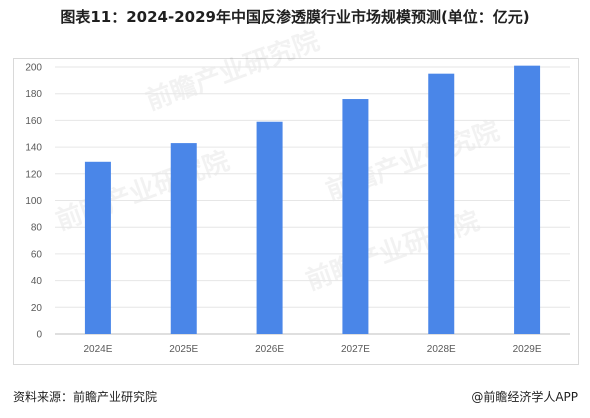 This screenshot has height=418, width=590. What do you see at coordinates (37, 254) in the screenshot?
I see `y-tick-label: 60` at bounding box center [37, 254].